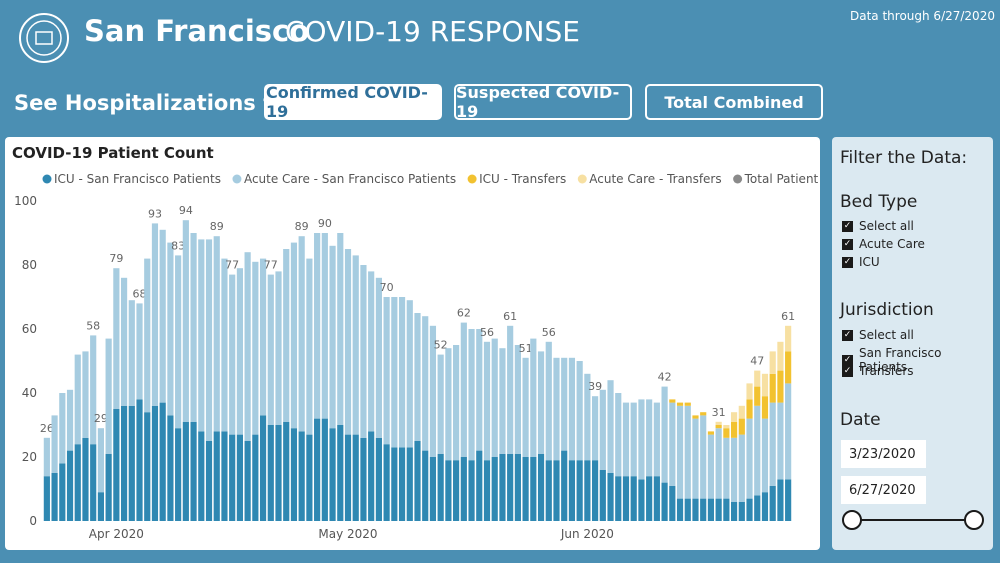 This screenshot has width=1000, height=563. Describe the element at coordinates (883, 244) in the screenshot. I see `checkbox: ✓ Acute Care` at that location.